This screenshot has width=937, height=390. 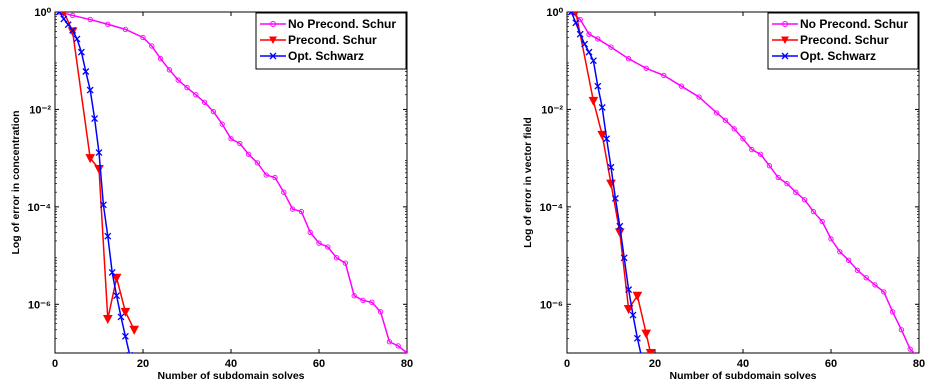 I want to click on y-axis-label: Log of error in concentration, so click(x=16, y=182).